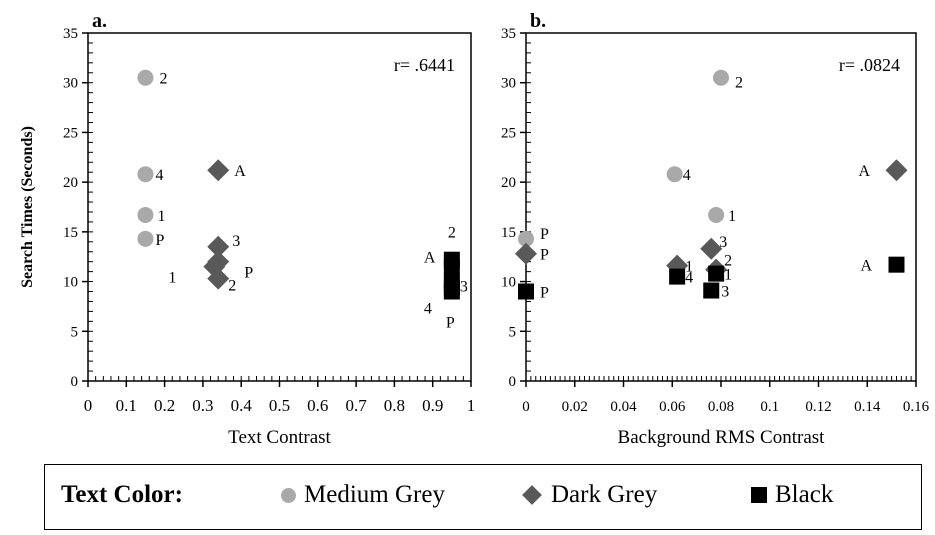 This screenshot has height=535, width=935. What do you see at coordinates (279, 405) in the screenshot?
I see `x-tick-label: 0.5` at bounding box center [279, 405].